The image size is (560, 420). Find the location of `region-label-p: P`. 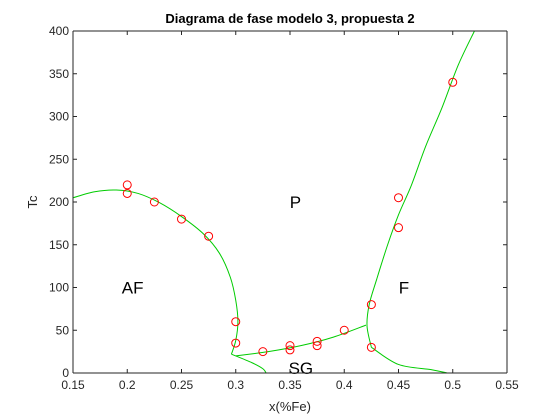

region-label-p: P is located at coordinates (295, 202).